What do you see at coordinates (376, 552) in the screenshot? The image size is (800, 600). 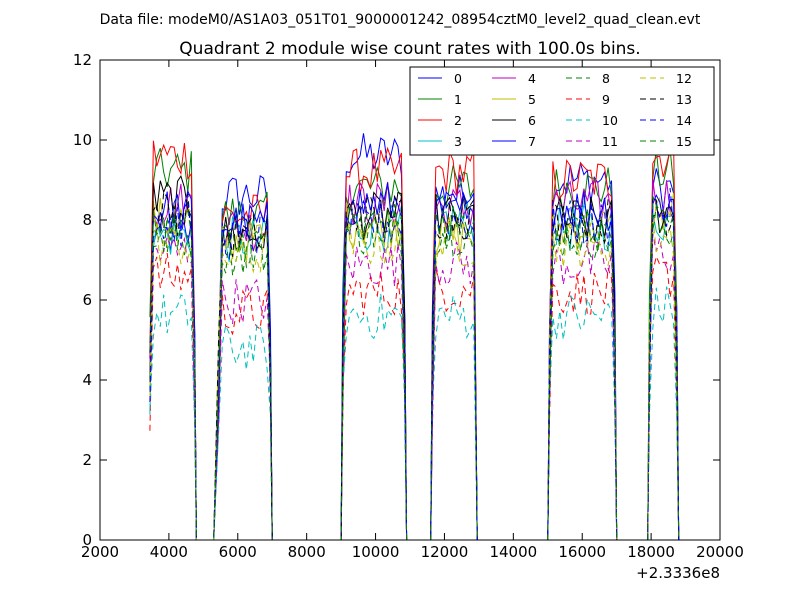 I see `x-tick-label: 10000` at bounding box center [376, 552].